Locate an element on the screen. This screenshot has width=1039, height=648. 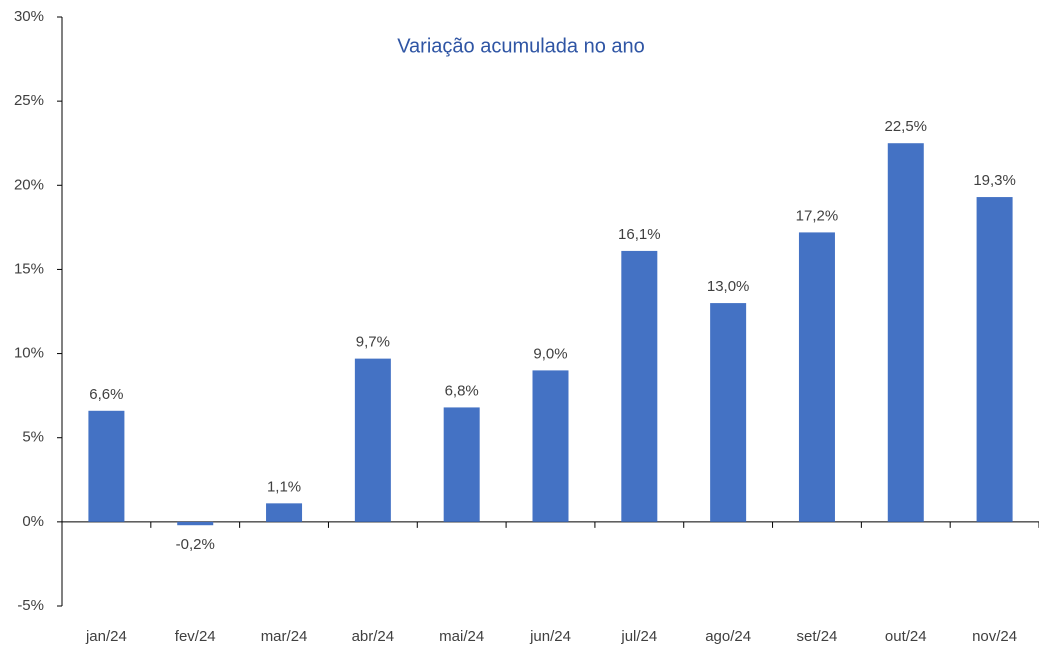
x-tick-label: mar/24 is located at coordinates (284, 636).